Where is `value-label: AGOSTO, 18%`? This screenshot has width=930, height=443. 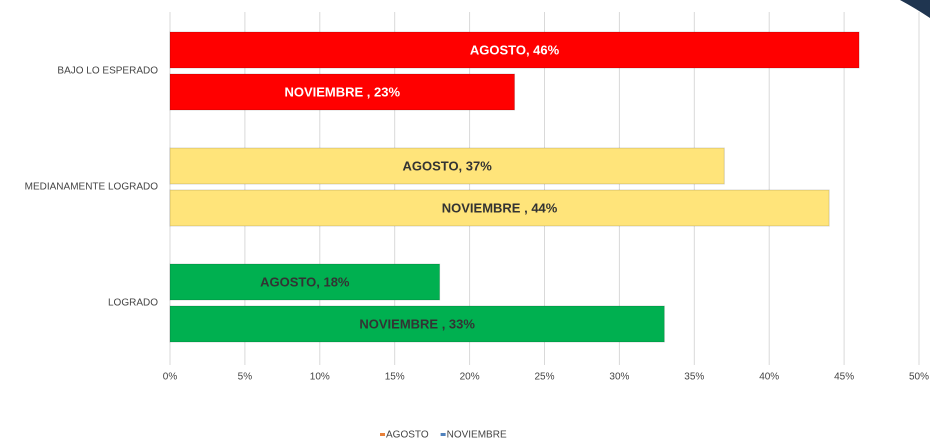 value-label: AGOSTO, 18% is located at coordinates (305, 281).